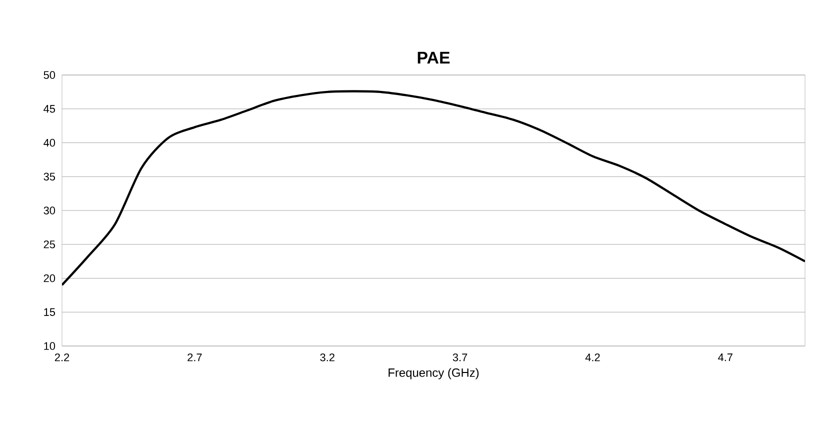  Describe the element at coordinates (195, 358) in the screenshot. I see `x-tick-label: 2.7` at that location.